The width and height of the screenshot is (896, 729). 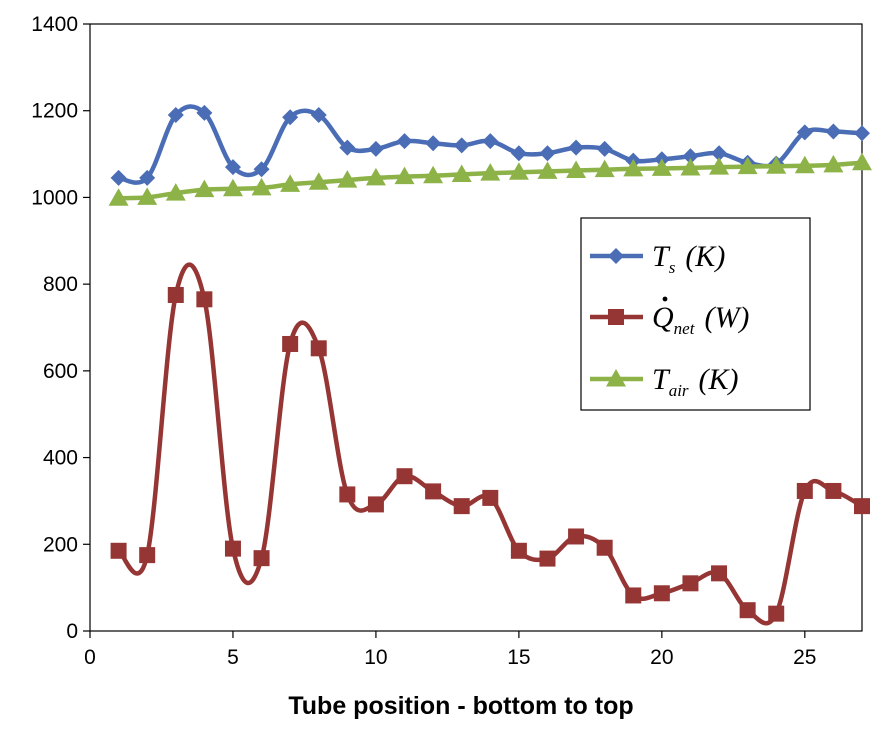 I want to click on legend-entry: Tair (K), so click(x=664, y=381).